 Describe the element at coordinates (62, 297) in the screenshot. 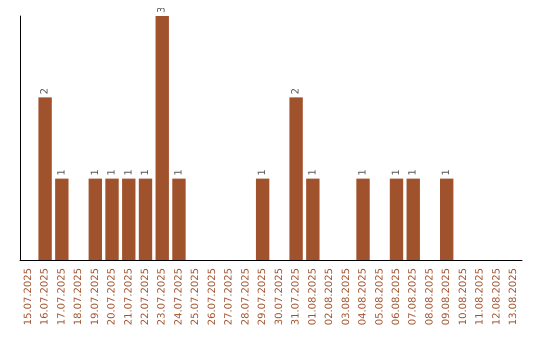

I see `x-tick-label: 17.07.2025` at that location.